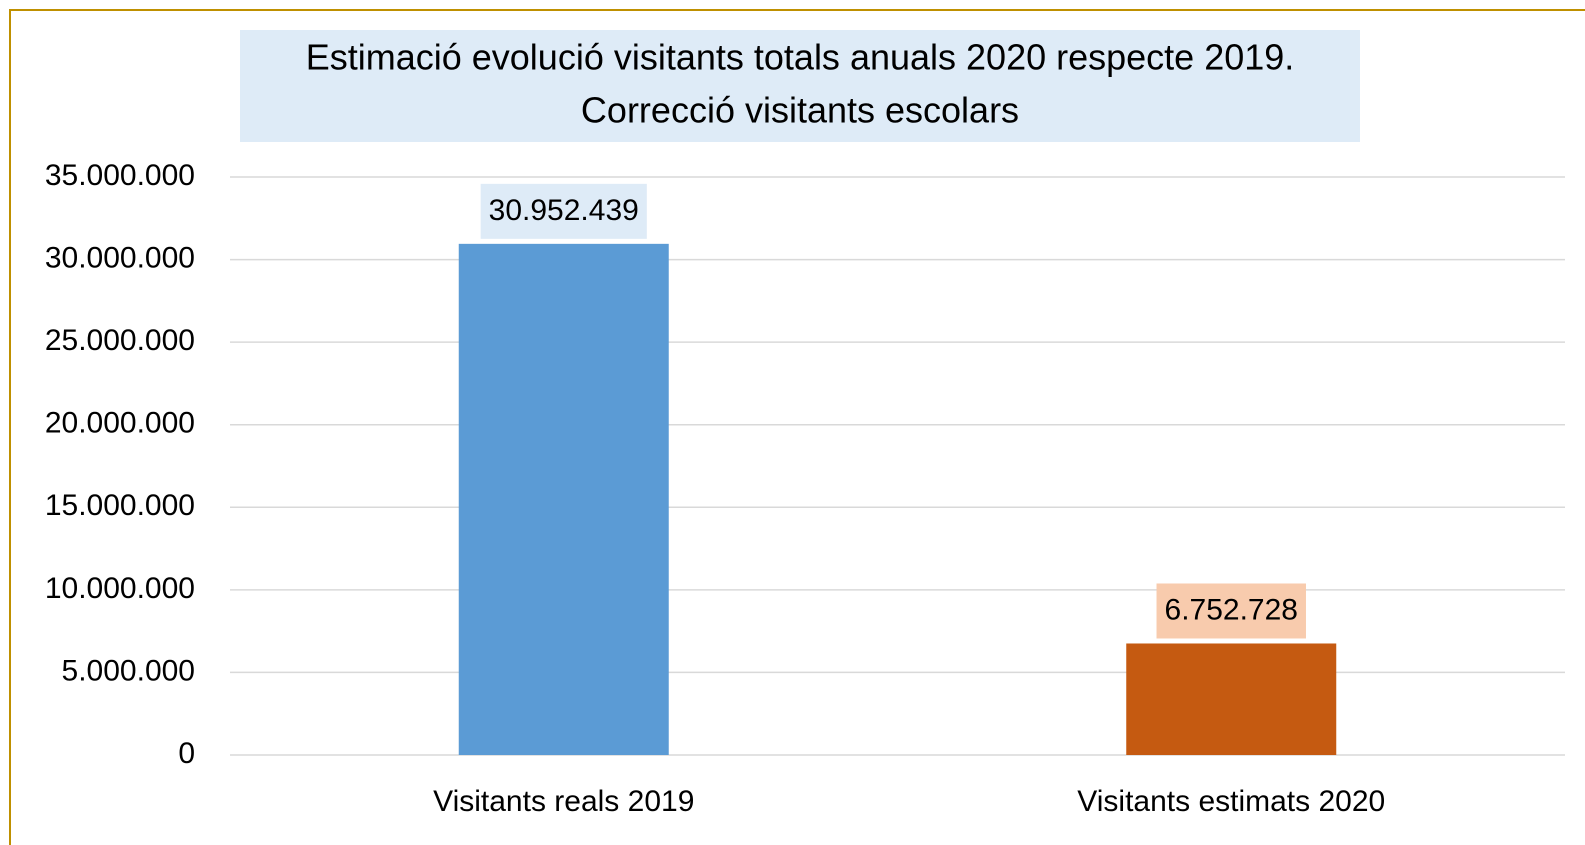 The width and height of the screenshot is (1585, 845). Describe the element at coordinates (120, 175) in the screenshot. I see `y-tick-label: 35.000.000` at that location.